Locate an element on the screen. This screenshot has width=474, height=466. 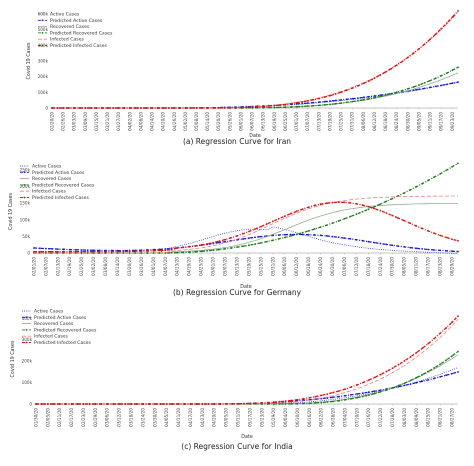
x-tick-label: 03/02/20 is located at coordinates (93, 266).